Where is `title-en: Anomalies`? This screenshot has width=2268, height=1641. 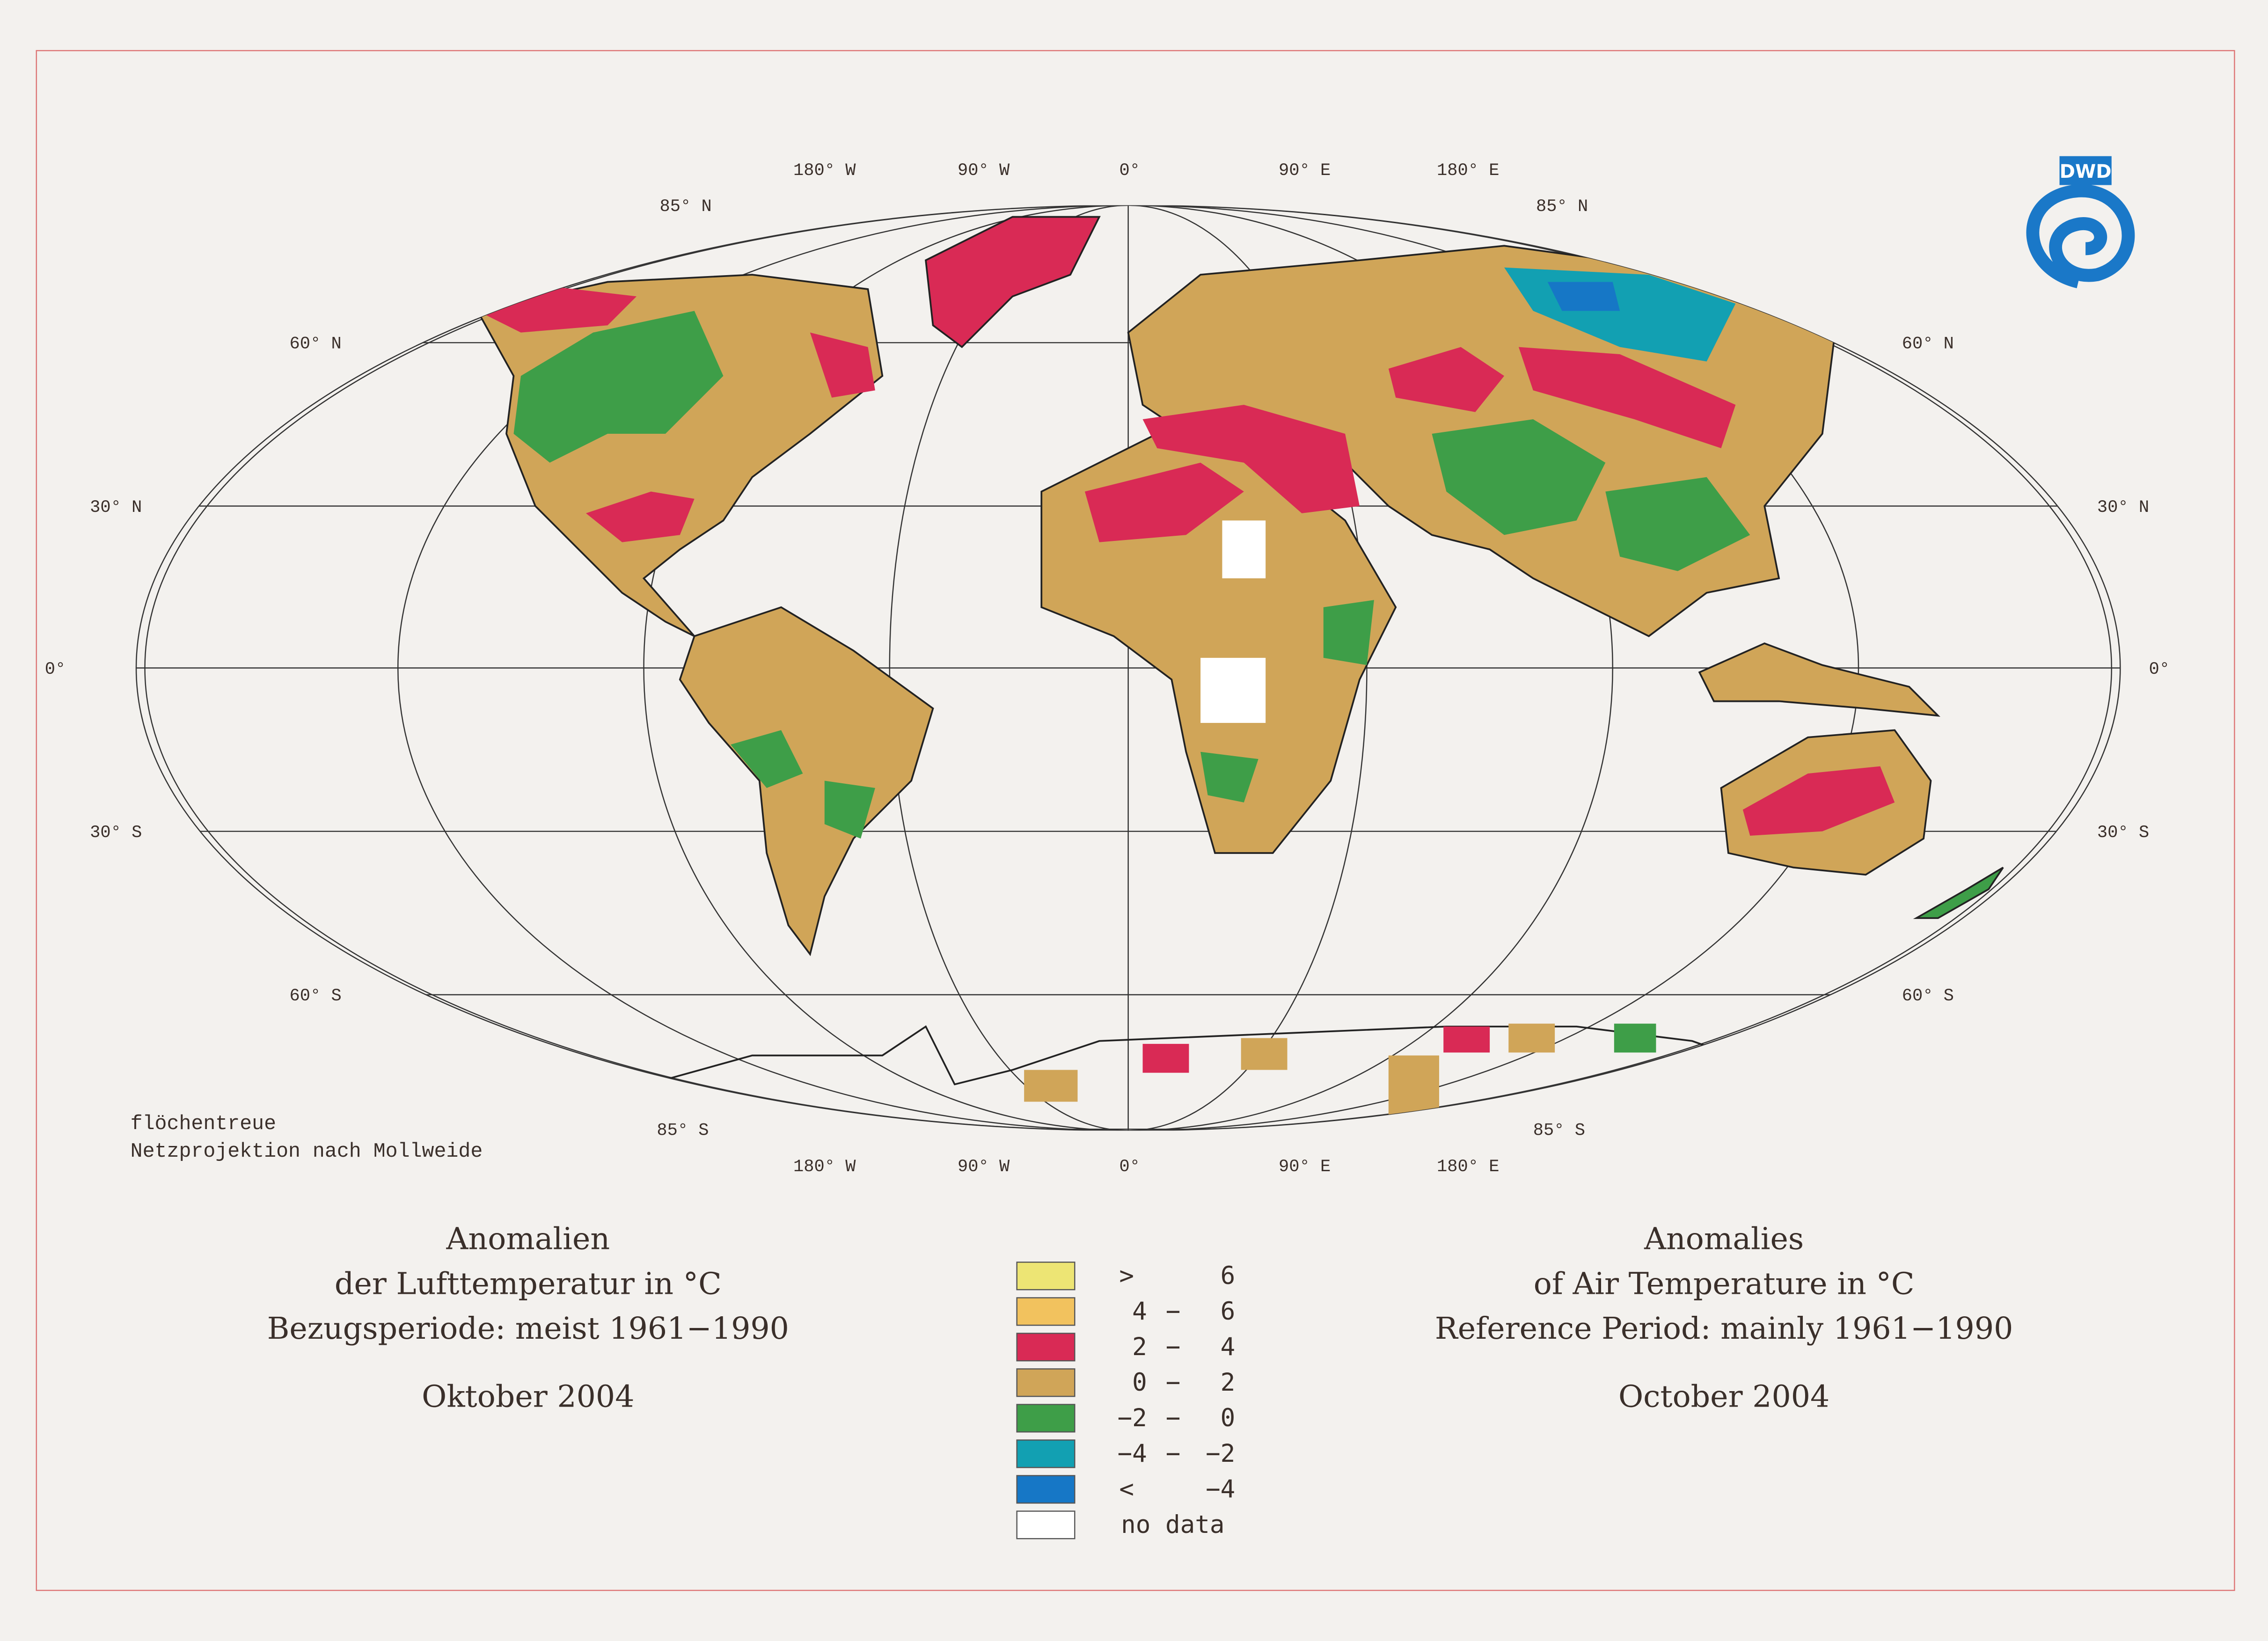
title-en: Anomalies is located at coordinates (1724, 1239).